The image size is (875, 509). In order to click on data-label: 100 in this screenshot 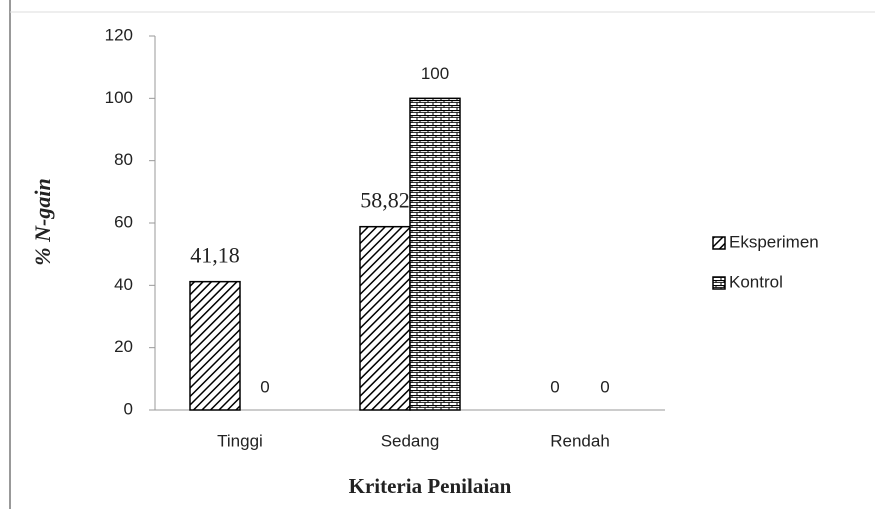, I will do `click(435, 73)`.